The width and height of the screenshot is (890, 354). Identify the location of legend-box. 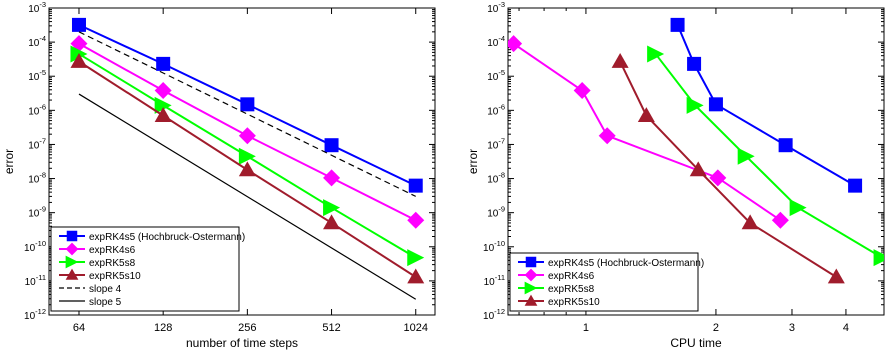
(145, 269).